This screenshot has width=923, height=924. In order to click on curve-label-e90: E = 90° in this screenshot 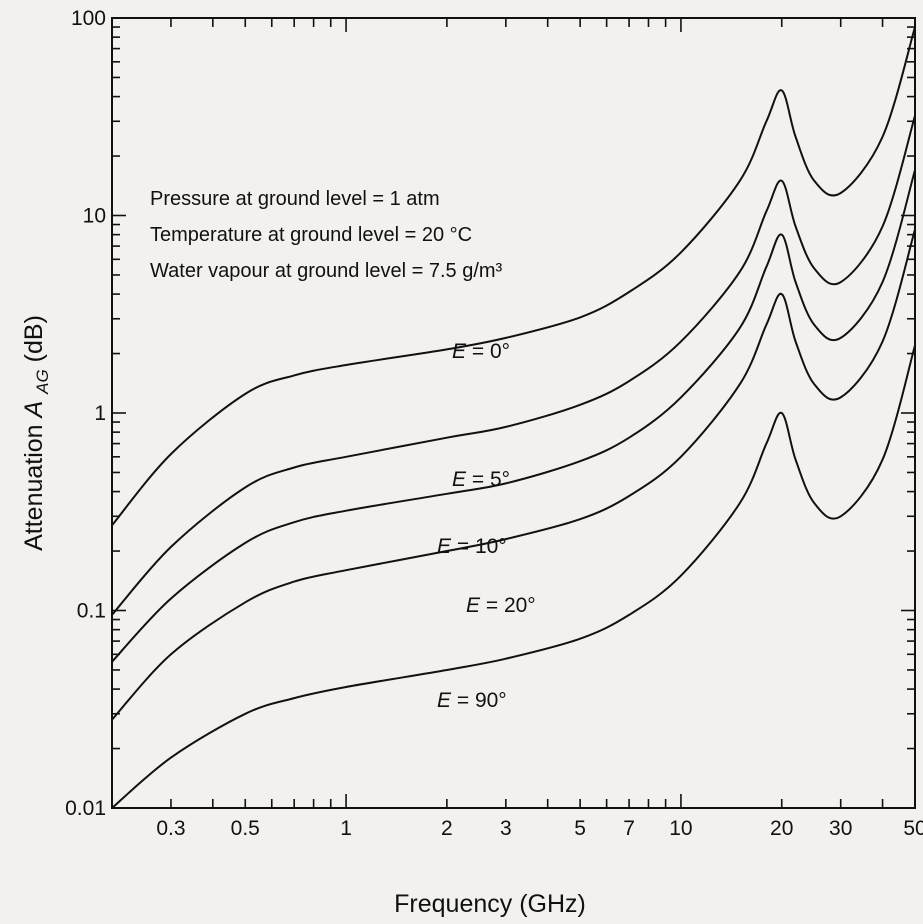, I will do `click(472, 700)`.